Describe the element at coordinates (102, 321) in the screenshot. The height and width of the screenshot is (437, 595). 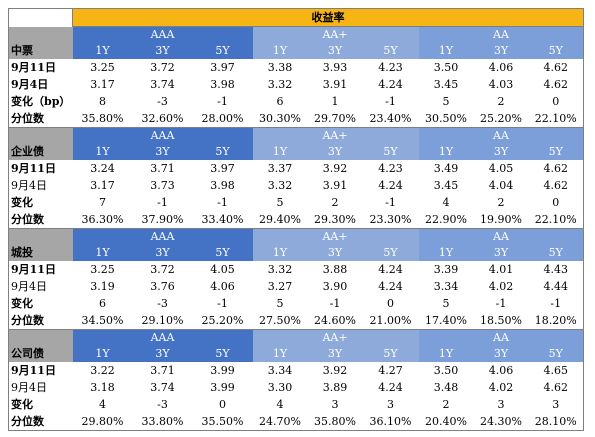
I see `value-cell: 34.50%` at that location.